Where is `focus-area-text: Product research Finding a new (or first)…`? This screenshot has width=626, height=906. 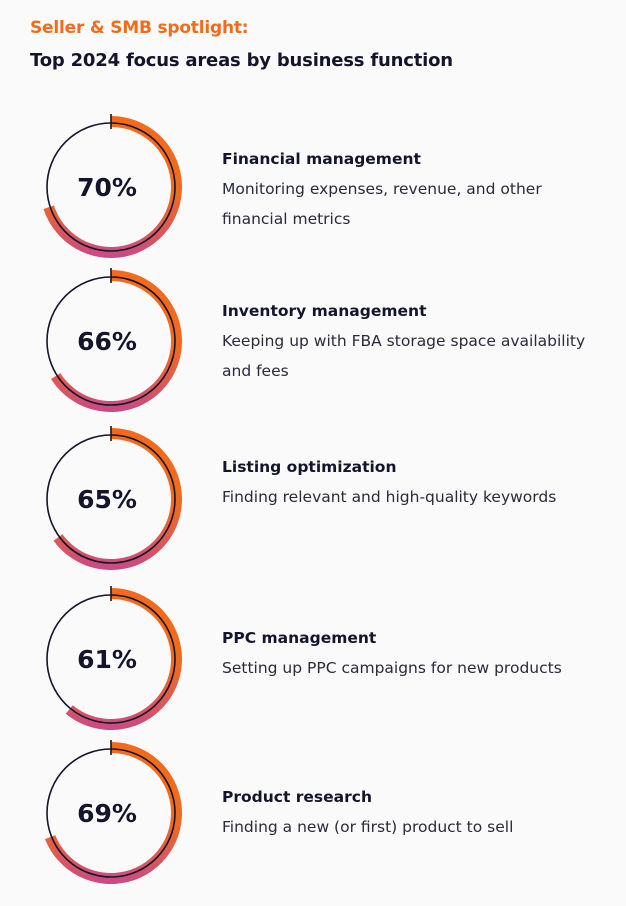 focus-area-text: Product research Finding a new (or first)… is located at coordinates (412, 814).